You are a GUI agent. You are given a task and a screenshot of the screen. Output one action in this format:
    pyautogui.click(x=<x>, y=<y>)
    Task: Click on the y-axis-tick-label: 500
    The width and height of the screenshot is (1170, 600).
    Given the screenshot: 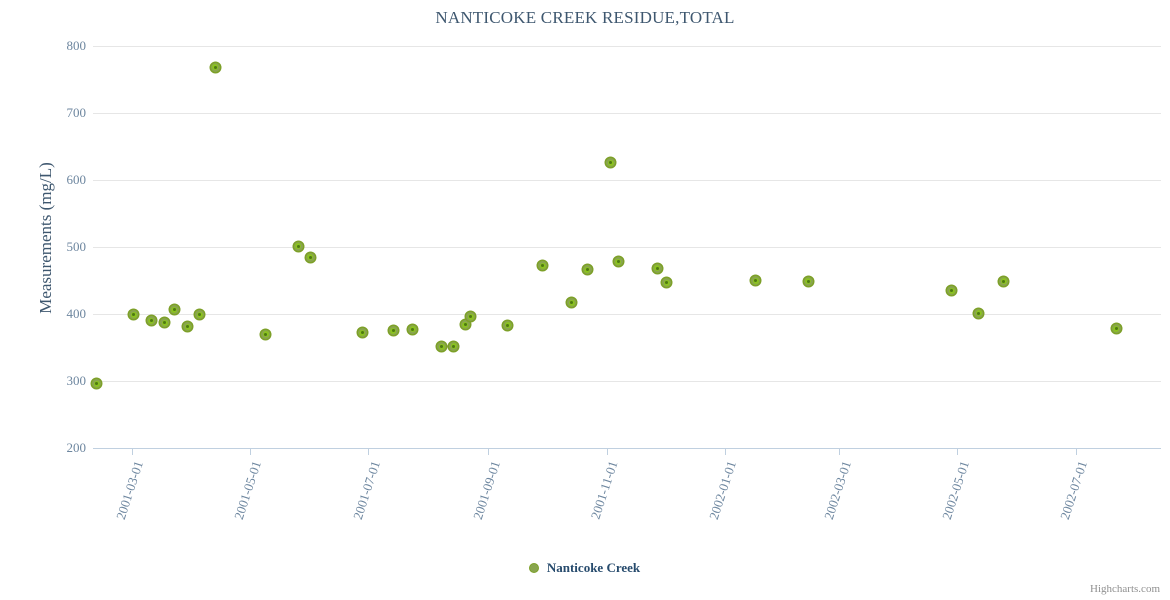 What is the action you would take?
    pyautogui.click(x=76, y=246)
    